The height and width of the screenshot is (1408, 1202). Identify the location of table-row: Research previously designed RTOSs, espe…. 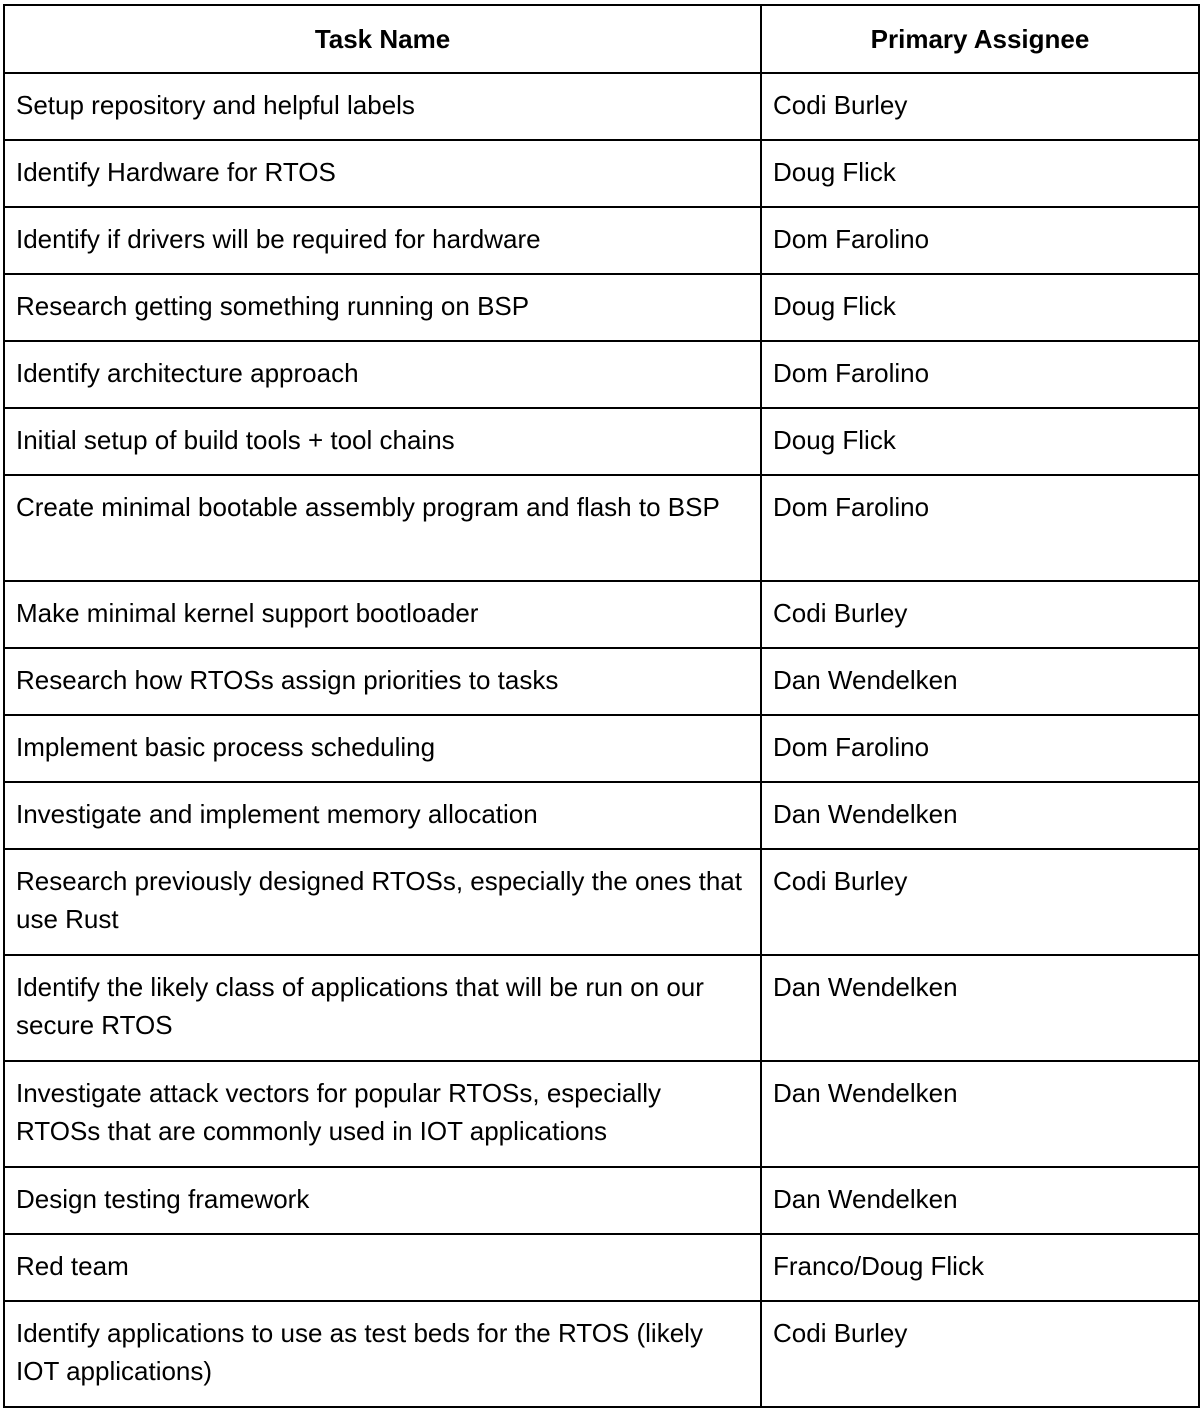
(601, 902).